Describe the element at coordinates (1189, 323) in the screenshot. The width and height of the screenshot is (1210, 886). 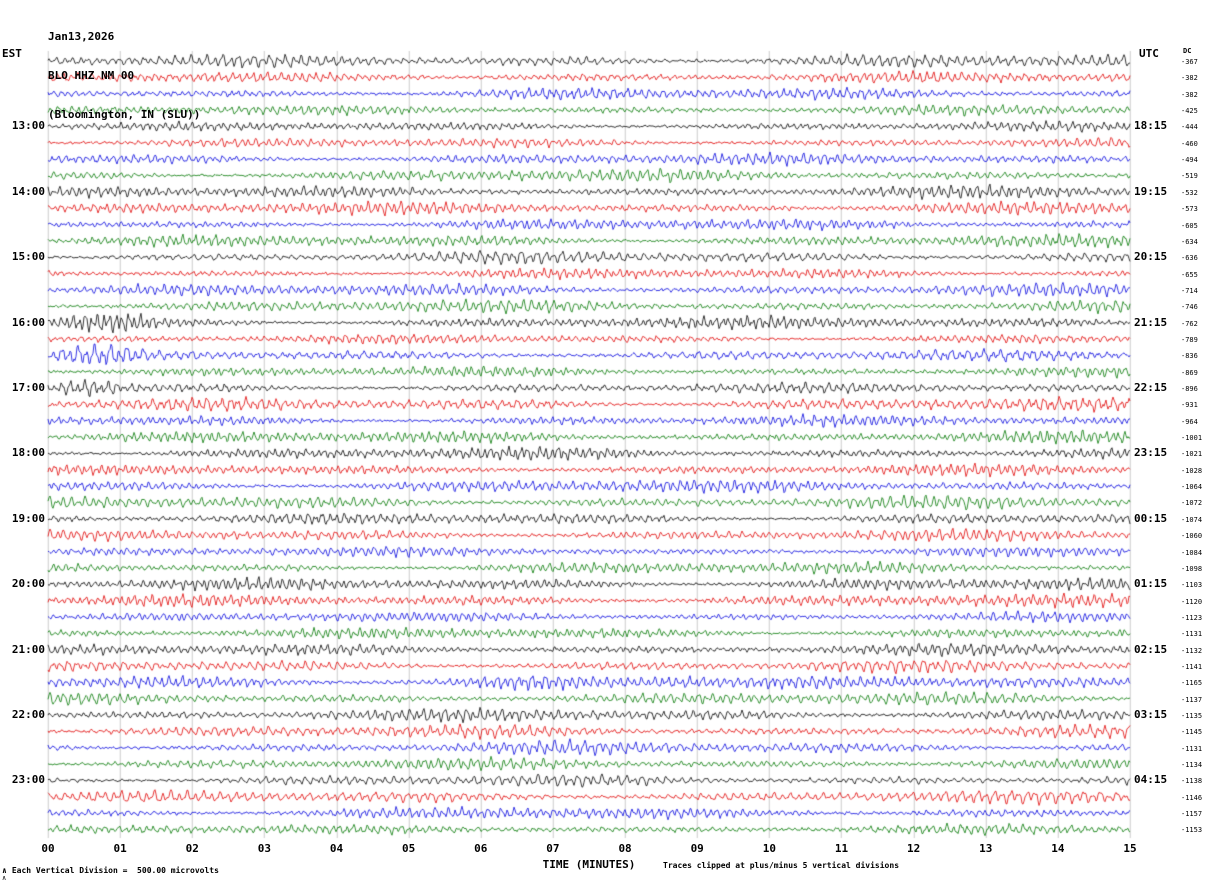
I see `dc-offset-value: -762` at that location.